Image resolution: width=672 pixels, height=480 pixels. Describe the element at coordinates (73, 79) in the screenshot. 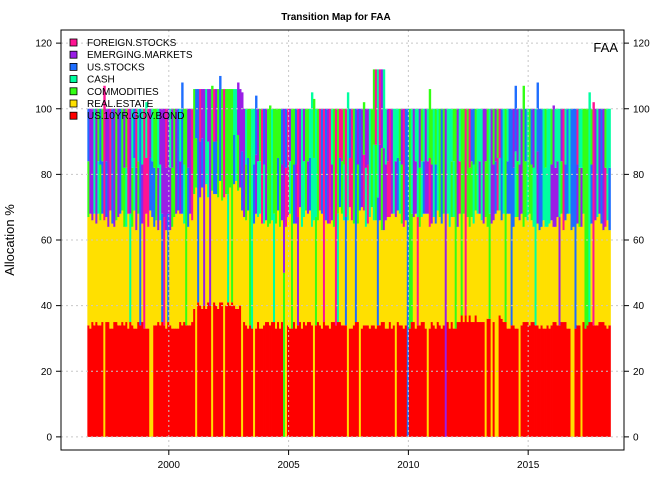

I see `legend-swatch` at that location.